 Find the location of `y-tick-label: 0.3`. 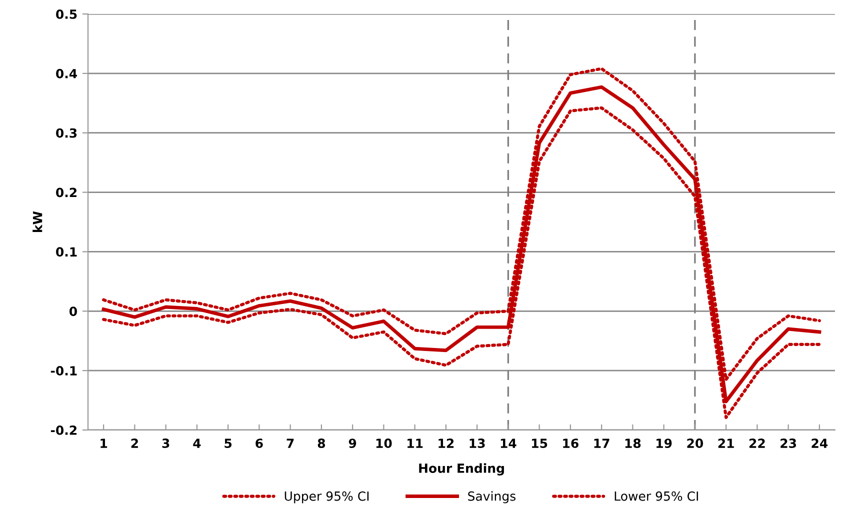

y-tick-label: 0.3 is located at coordinates (66, 133).